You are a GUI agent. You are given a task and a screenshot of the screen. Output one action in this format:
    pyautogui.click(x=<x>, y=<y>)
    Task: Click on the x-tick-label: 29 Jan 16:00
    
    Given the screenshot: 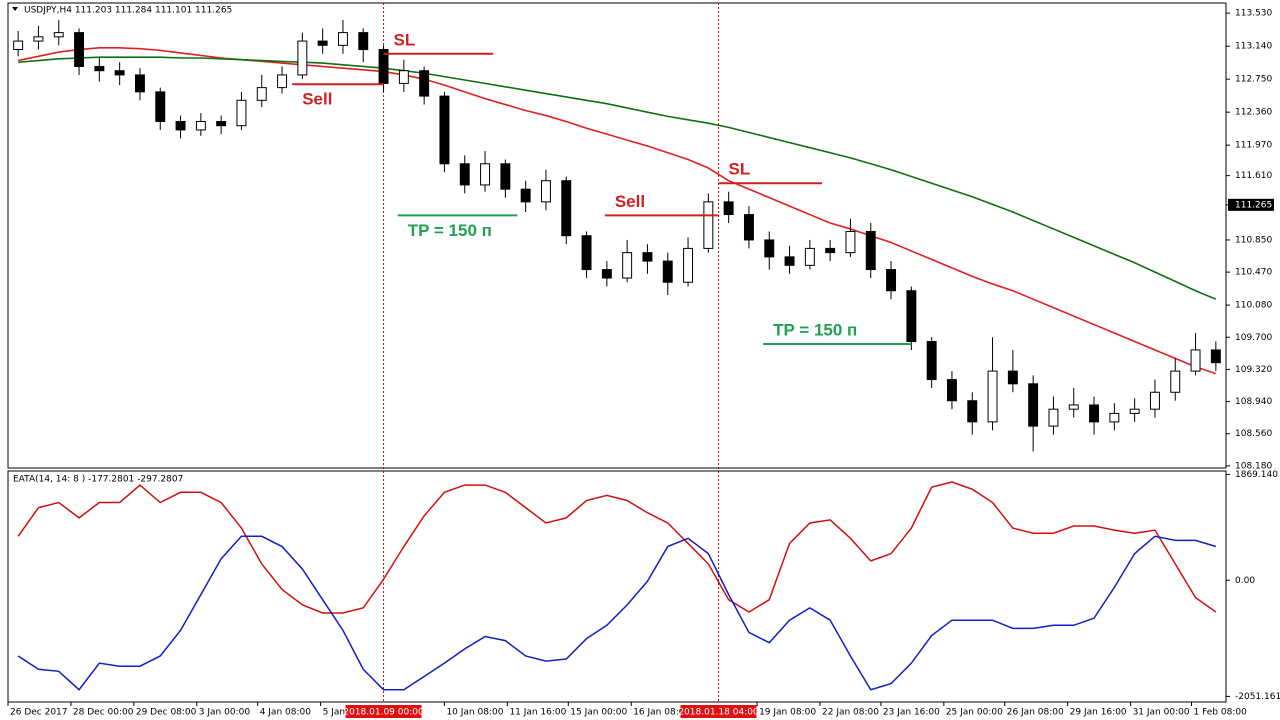 What is the action you would take?
    pyautogui.click(x=1098, y=713)
    